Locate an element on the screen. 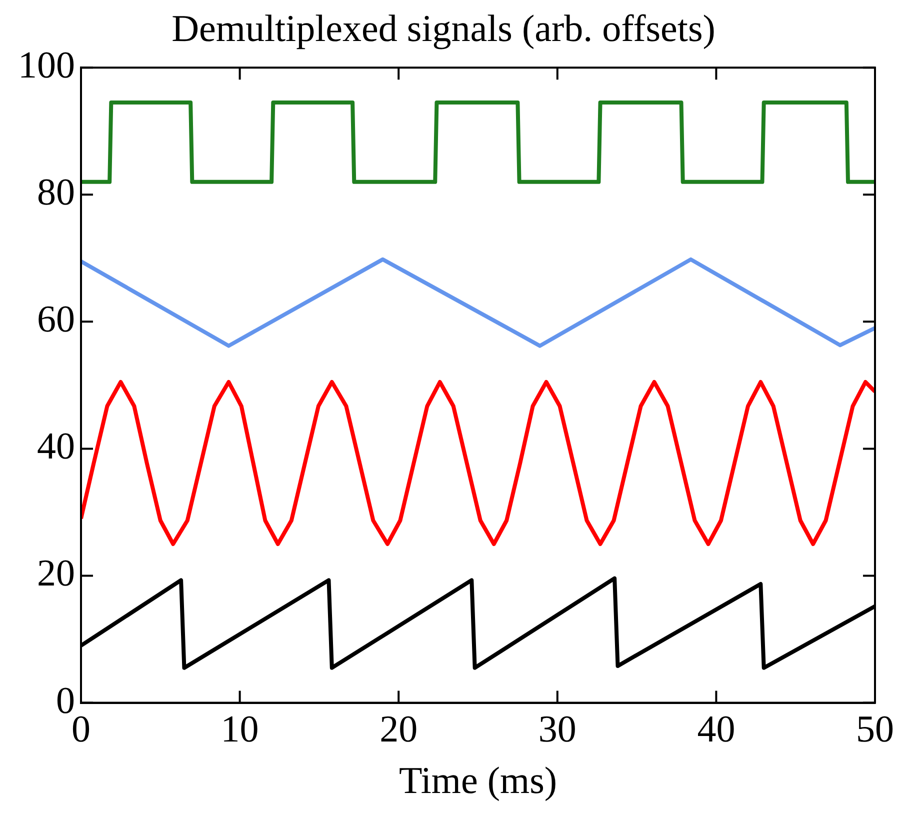 The height and width of the screenshot is (816, 913). y-tick-label: 80 is located at coordinates (56, 193).